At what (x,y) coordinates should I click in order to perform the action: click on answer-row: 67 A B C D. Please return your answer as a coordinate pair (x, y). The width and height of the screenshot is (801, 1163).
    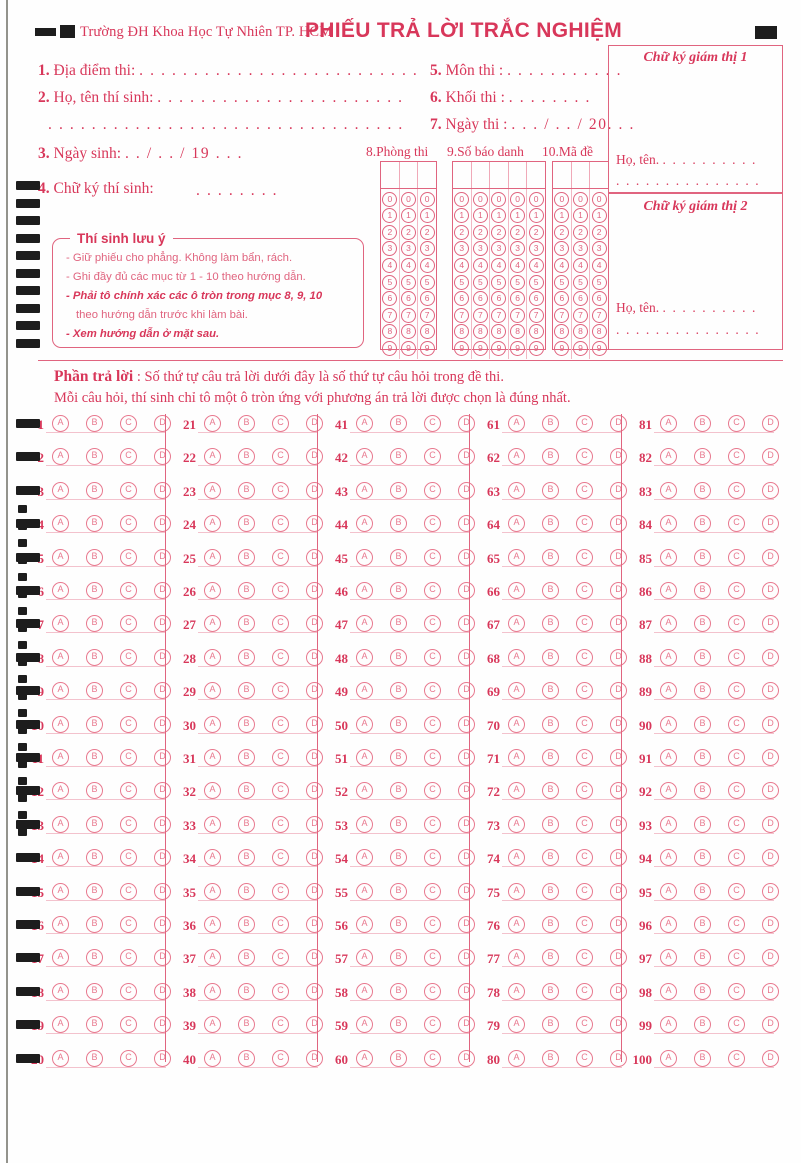
    Looking at the image, I should click on (551, 627).